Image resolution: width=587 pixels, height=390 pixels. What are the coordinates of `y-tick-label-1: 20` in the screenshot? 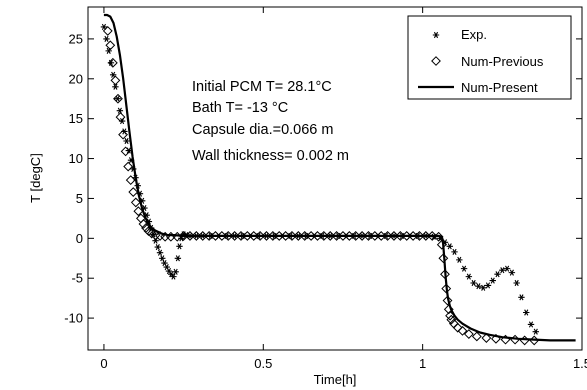 It's located at (76, 78).